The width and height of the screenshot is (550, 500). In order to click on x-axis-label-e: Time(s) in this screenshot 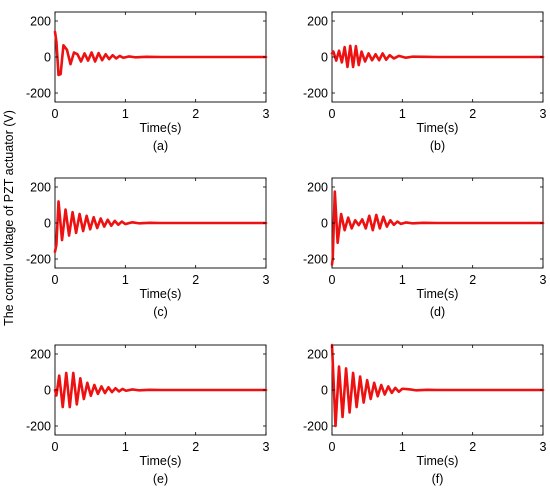, I will do `click(161, 461)`.